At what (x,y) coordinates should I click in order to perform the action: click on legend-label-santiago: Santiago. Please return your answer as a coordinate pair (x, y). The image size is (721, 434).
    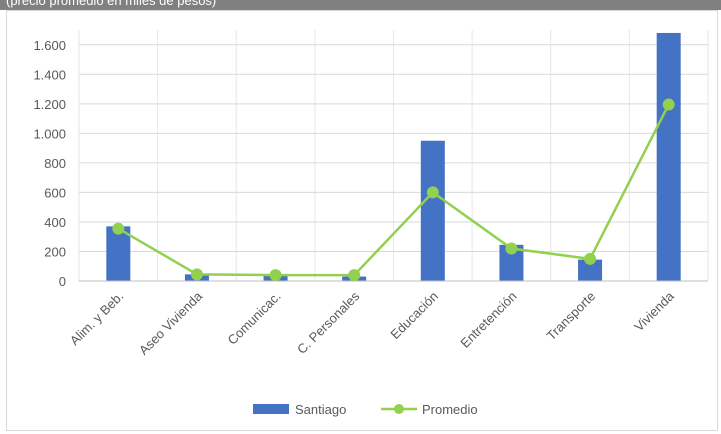
    Looking at the image, I should click on (320, 409).